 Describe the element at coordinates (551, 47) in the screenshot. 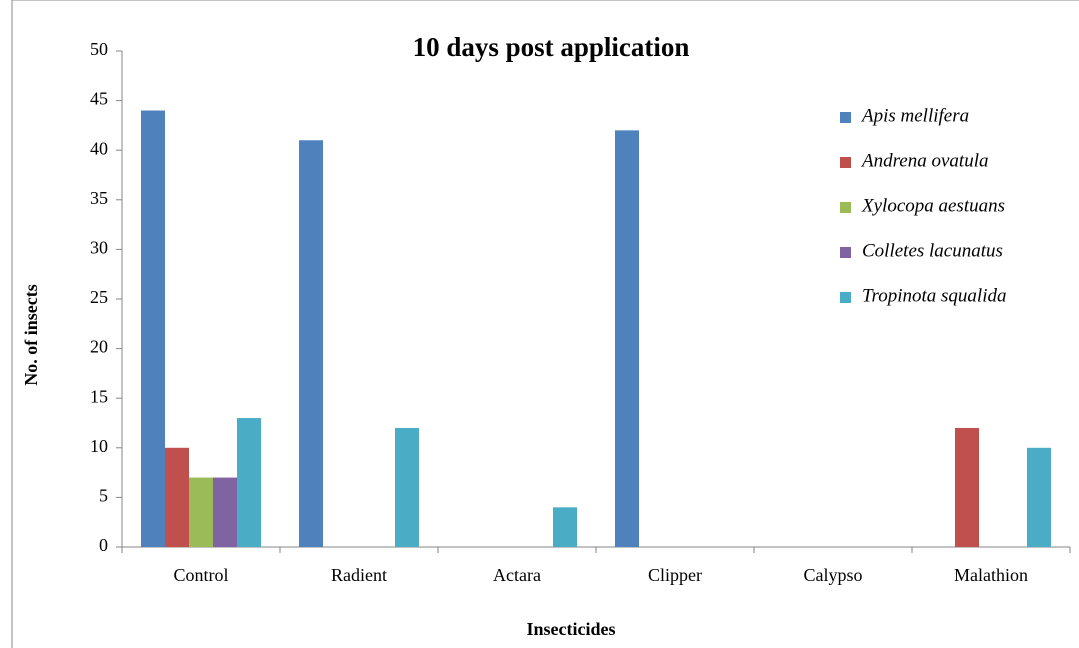

I see `chart-title: 10 days post application` at that location.